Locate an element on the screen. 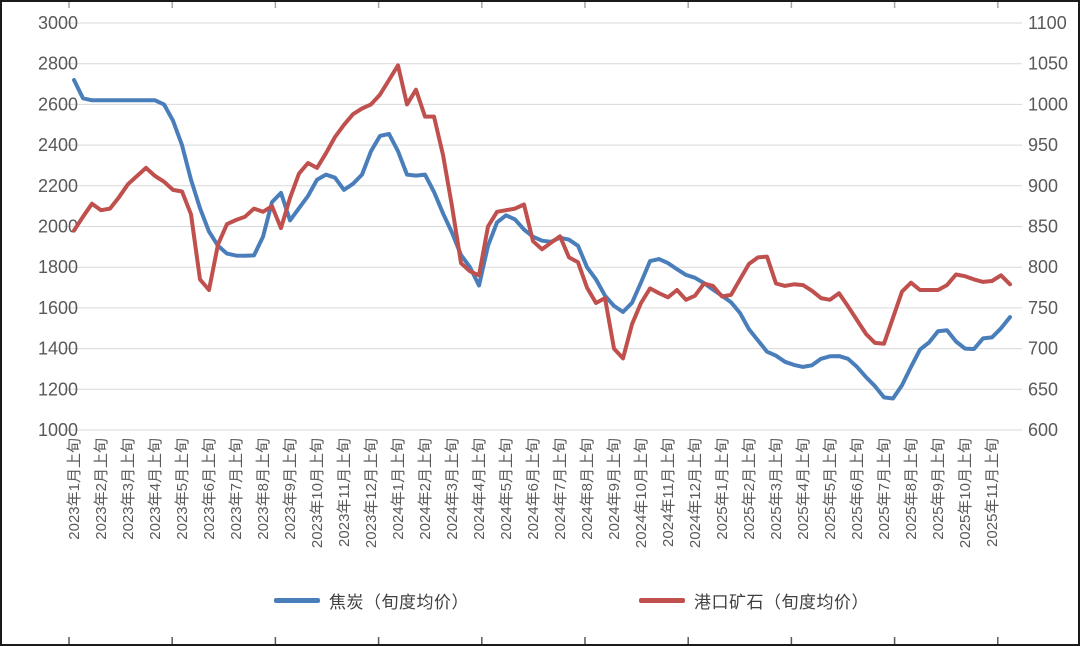  svg-text: 2024年9月上旬 is located at coordinates (614, 489).